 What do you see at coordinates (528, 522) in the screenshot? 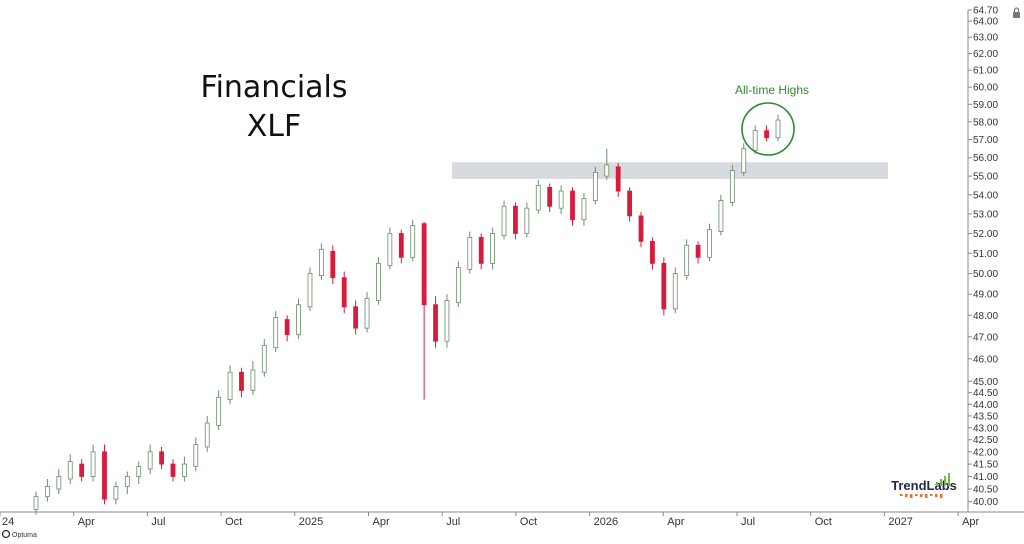
I see `x-tick-label: Oct` at bounding box center [528, 522].